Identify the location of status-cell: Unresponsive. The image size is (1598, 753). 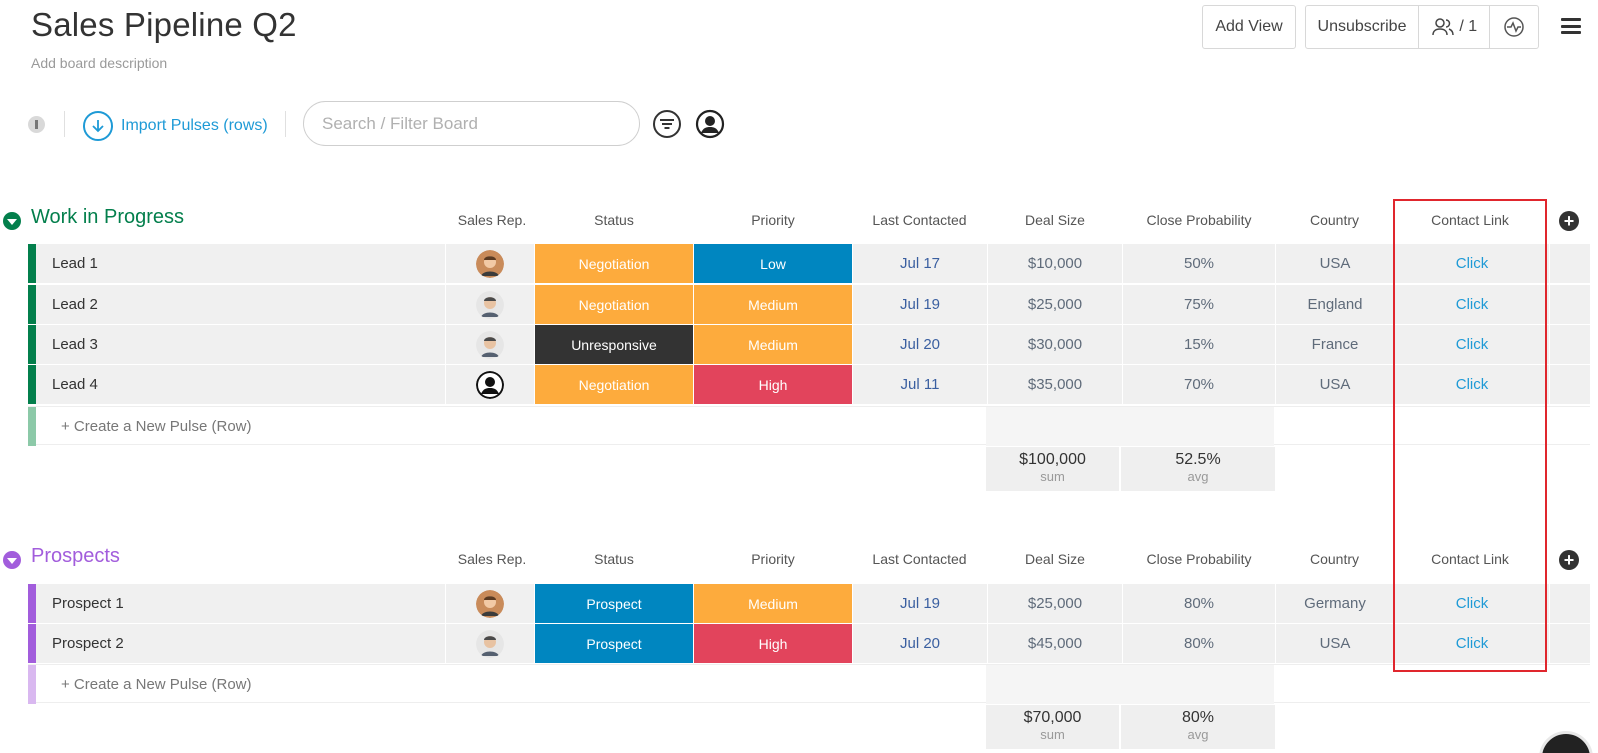
(614, 344).